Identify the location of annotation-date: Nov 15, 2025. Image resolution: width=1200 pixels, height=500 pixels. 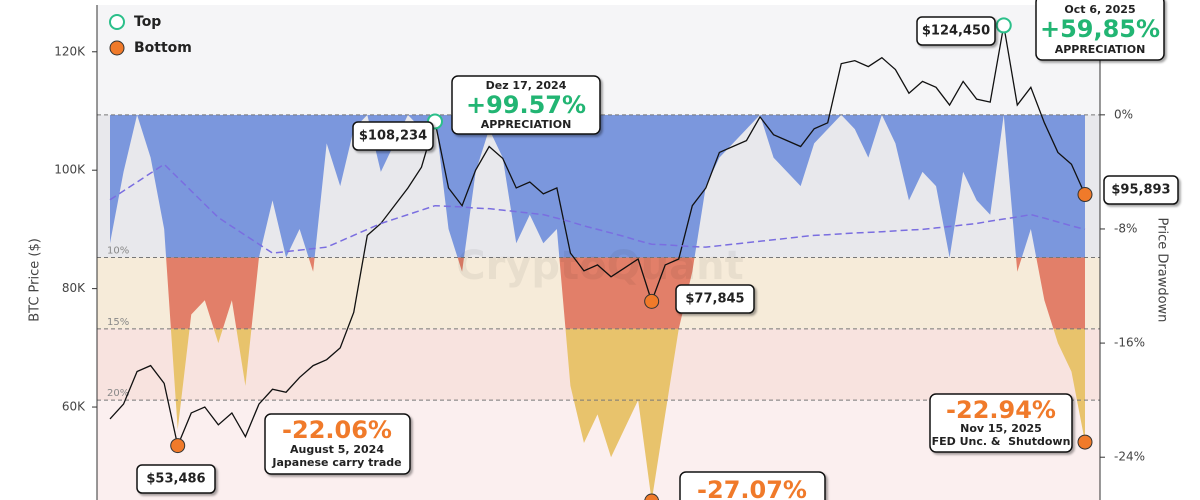
(1001, 428).